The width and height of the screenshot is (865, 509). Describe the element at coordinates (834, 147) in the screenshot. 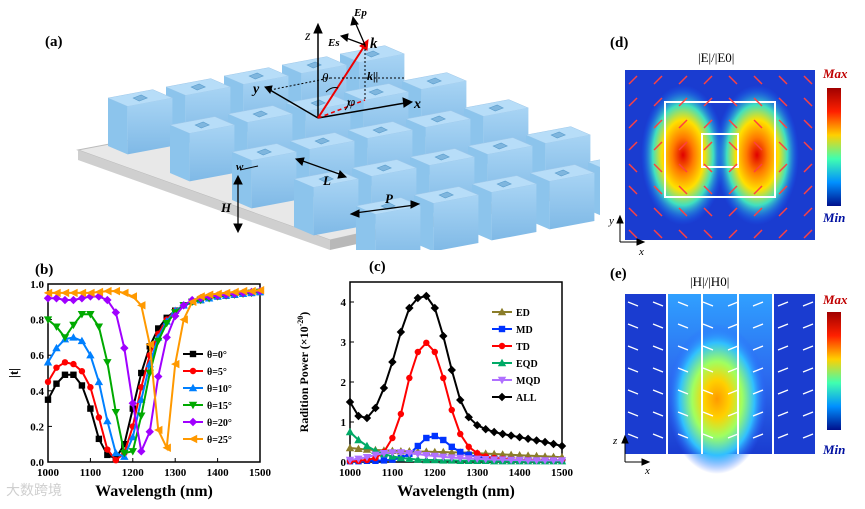

I see `field-d-colorbar` at that location.